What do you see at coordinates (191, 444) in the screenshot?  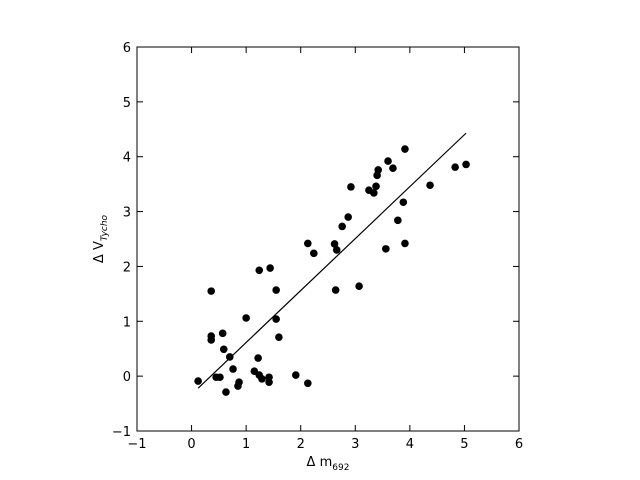 I see `x-tick-label: 0` at bounding box center [191, 444].